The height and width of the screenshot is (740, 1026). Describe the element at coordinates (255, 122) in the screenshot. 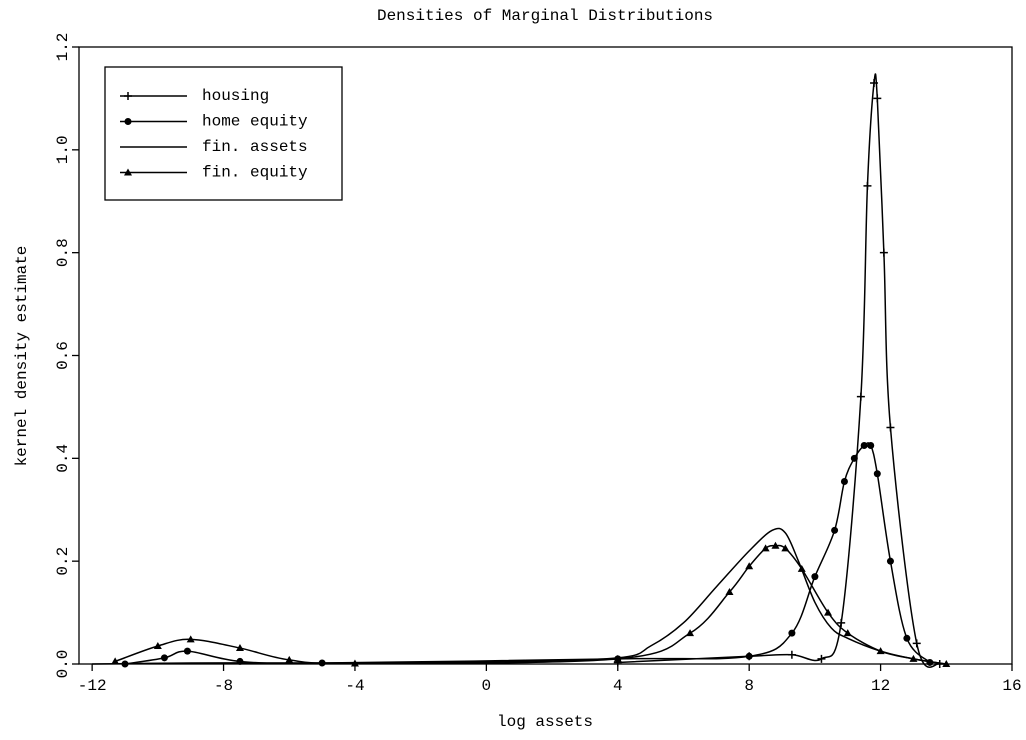

I see `legend-label: home equity` at that location.